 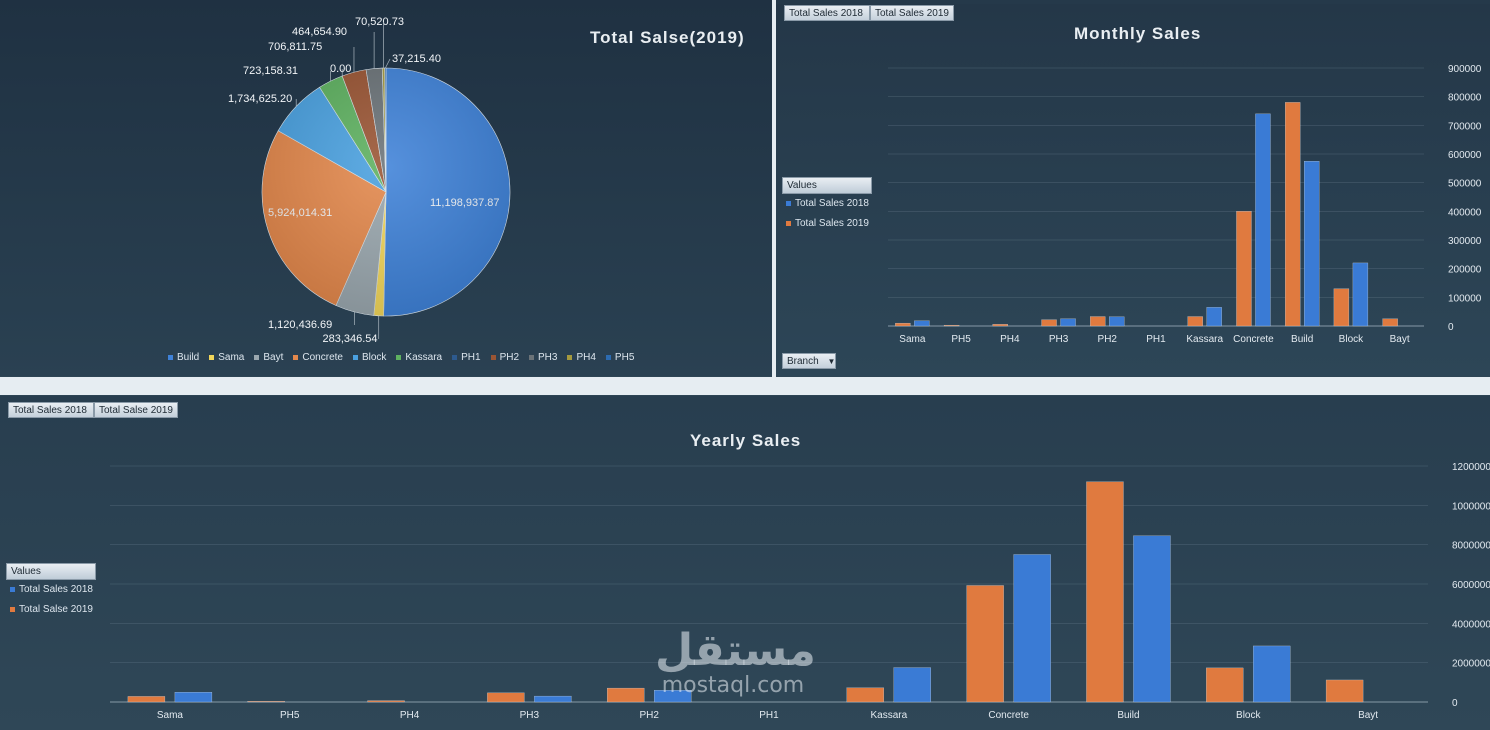 I want to click on yearly-legend: Values Total Sales 2018 Total Salse 2019, so click(x=51, y=591).